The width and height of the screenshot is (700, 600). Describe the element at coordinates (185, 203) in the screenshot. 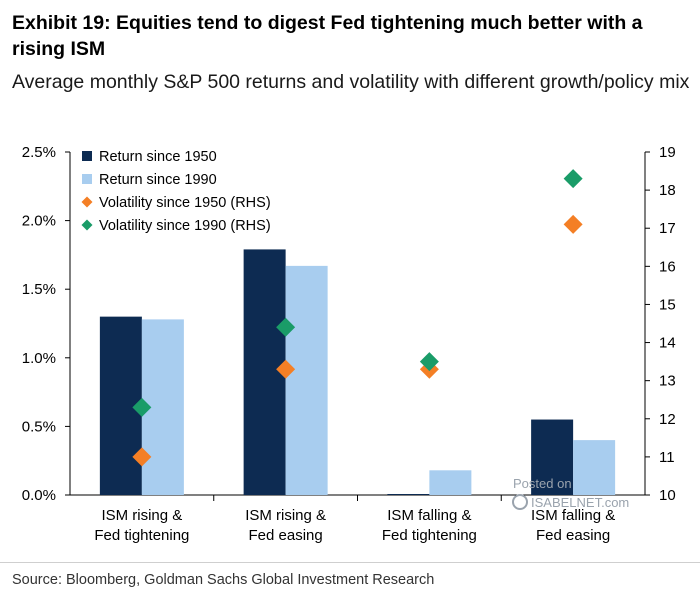

I see `legend-label: Volatility since 1950 (RHS)` at that location.